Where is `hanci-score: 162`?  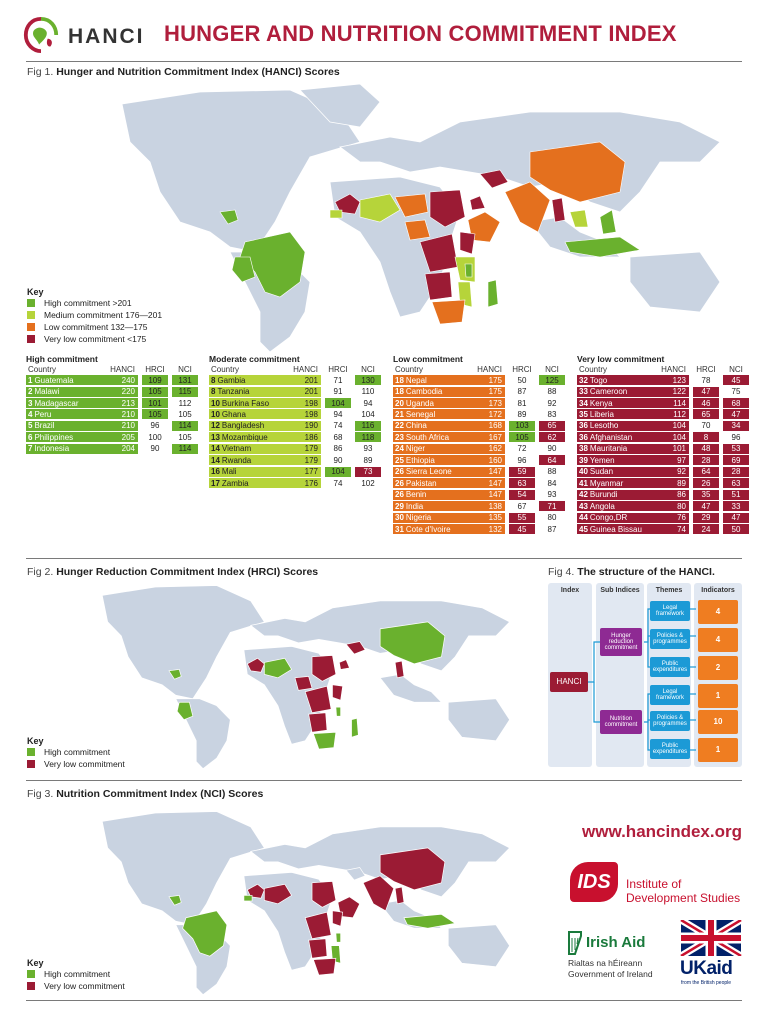
hanci-score: 162 is located at coordinates (492, 448).